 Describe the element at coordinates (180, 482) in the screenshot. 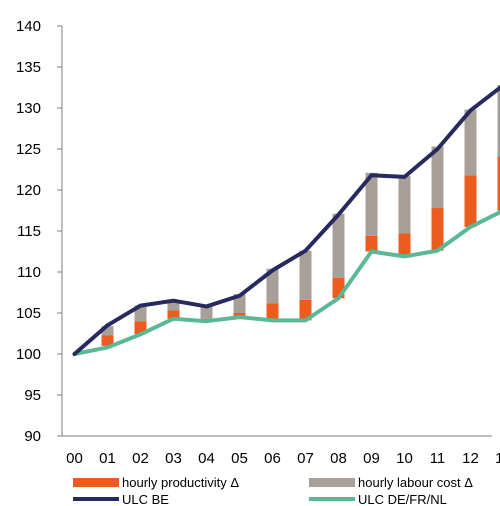

I see `legend-label-hourly-productivity: hourly productivity Δ` at that location.